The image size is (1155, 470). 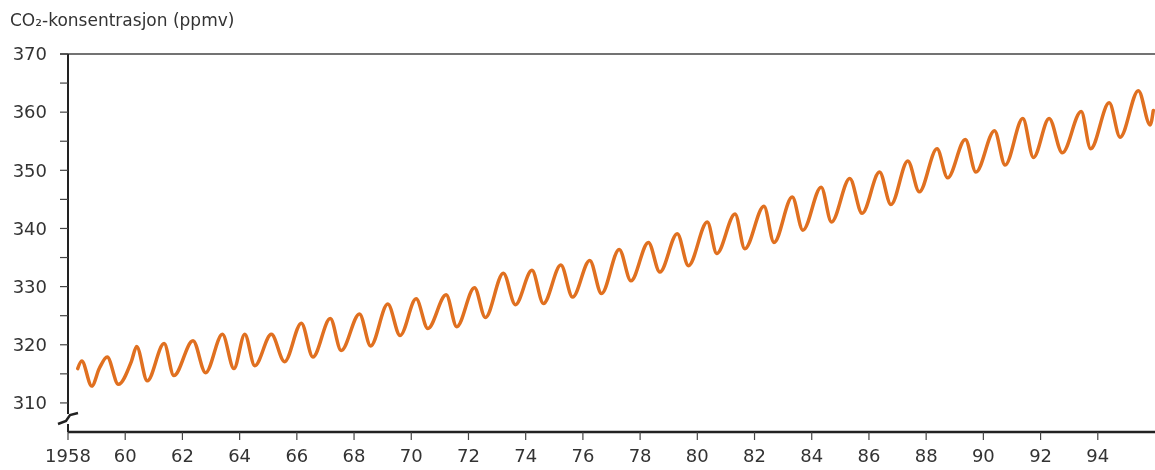 I want to click on x-tick-label: 64, so click(x=240, y=455).